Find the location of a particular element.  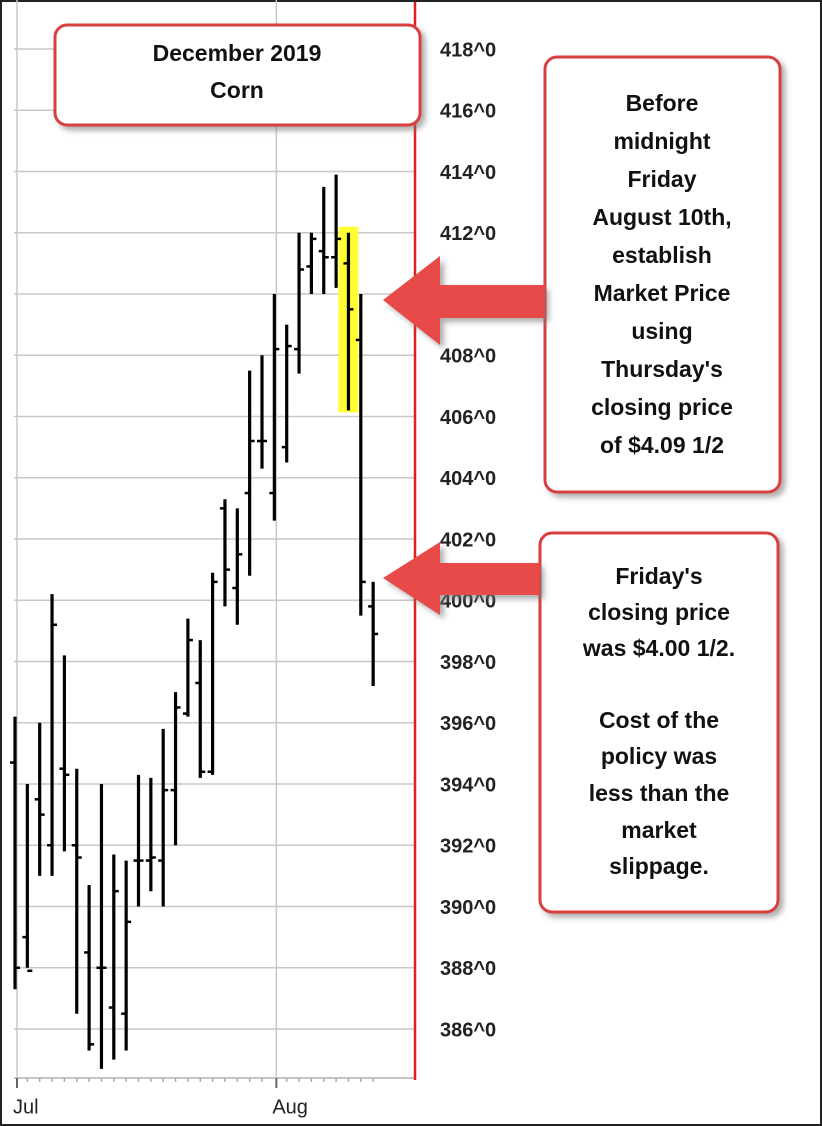

annotation-line: of $4.09 1/2 is located at coordinates (662, 445).